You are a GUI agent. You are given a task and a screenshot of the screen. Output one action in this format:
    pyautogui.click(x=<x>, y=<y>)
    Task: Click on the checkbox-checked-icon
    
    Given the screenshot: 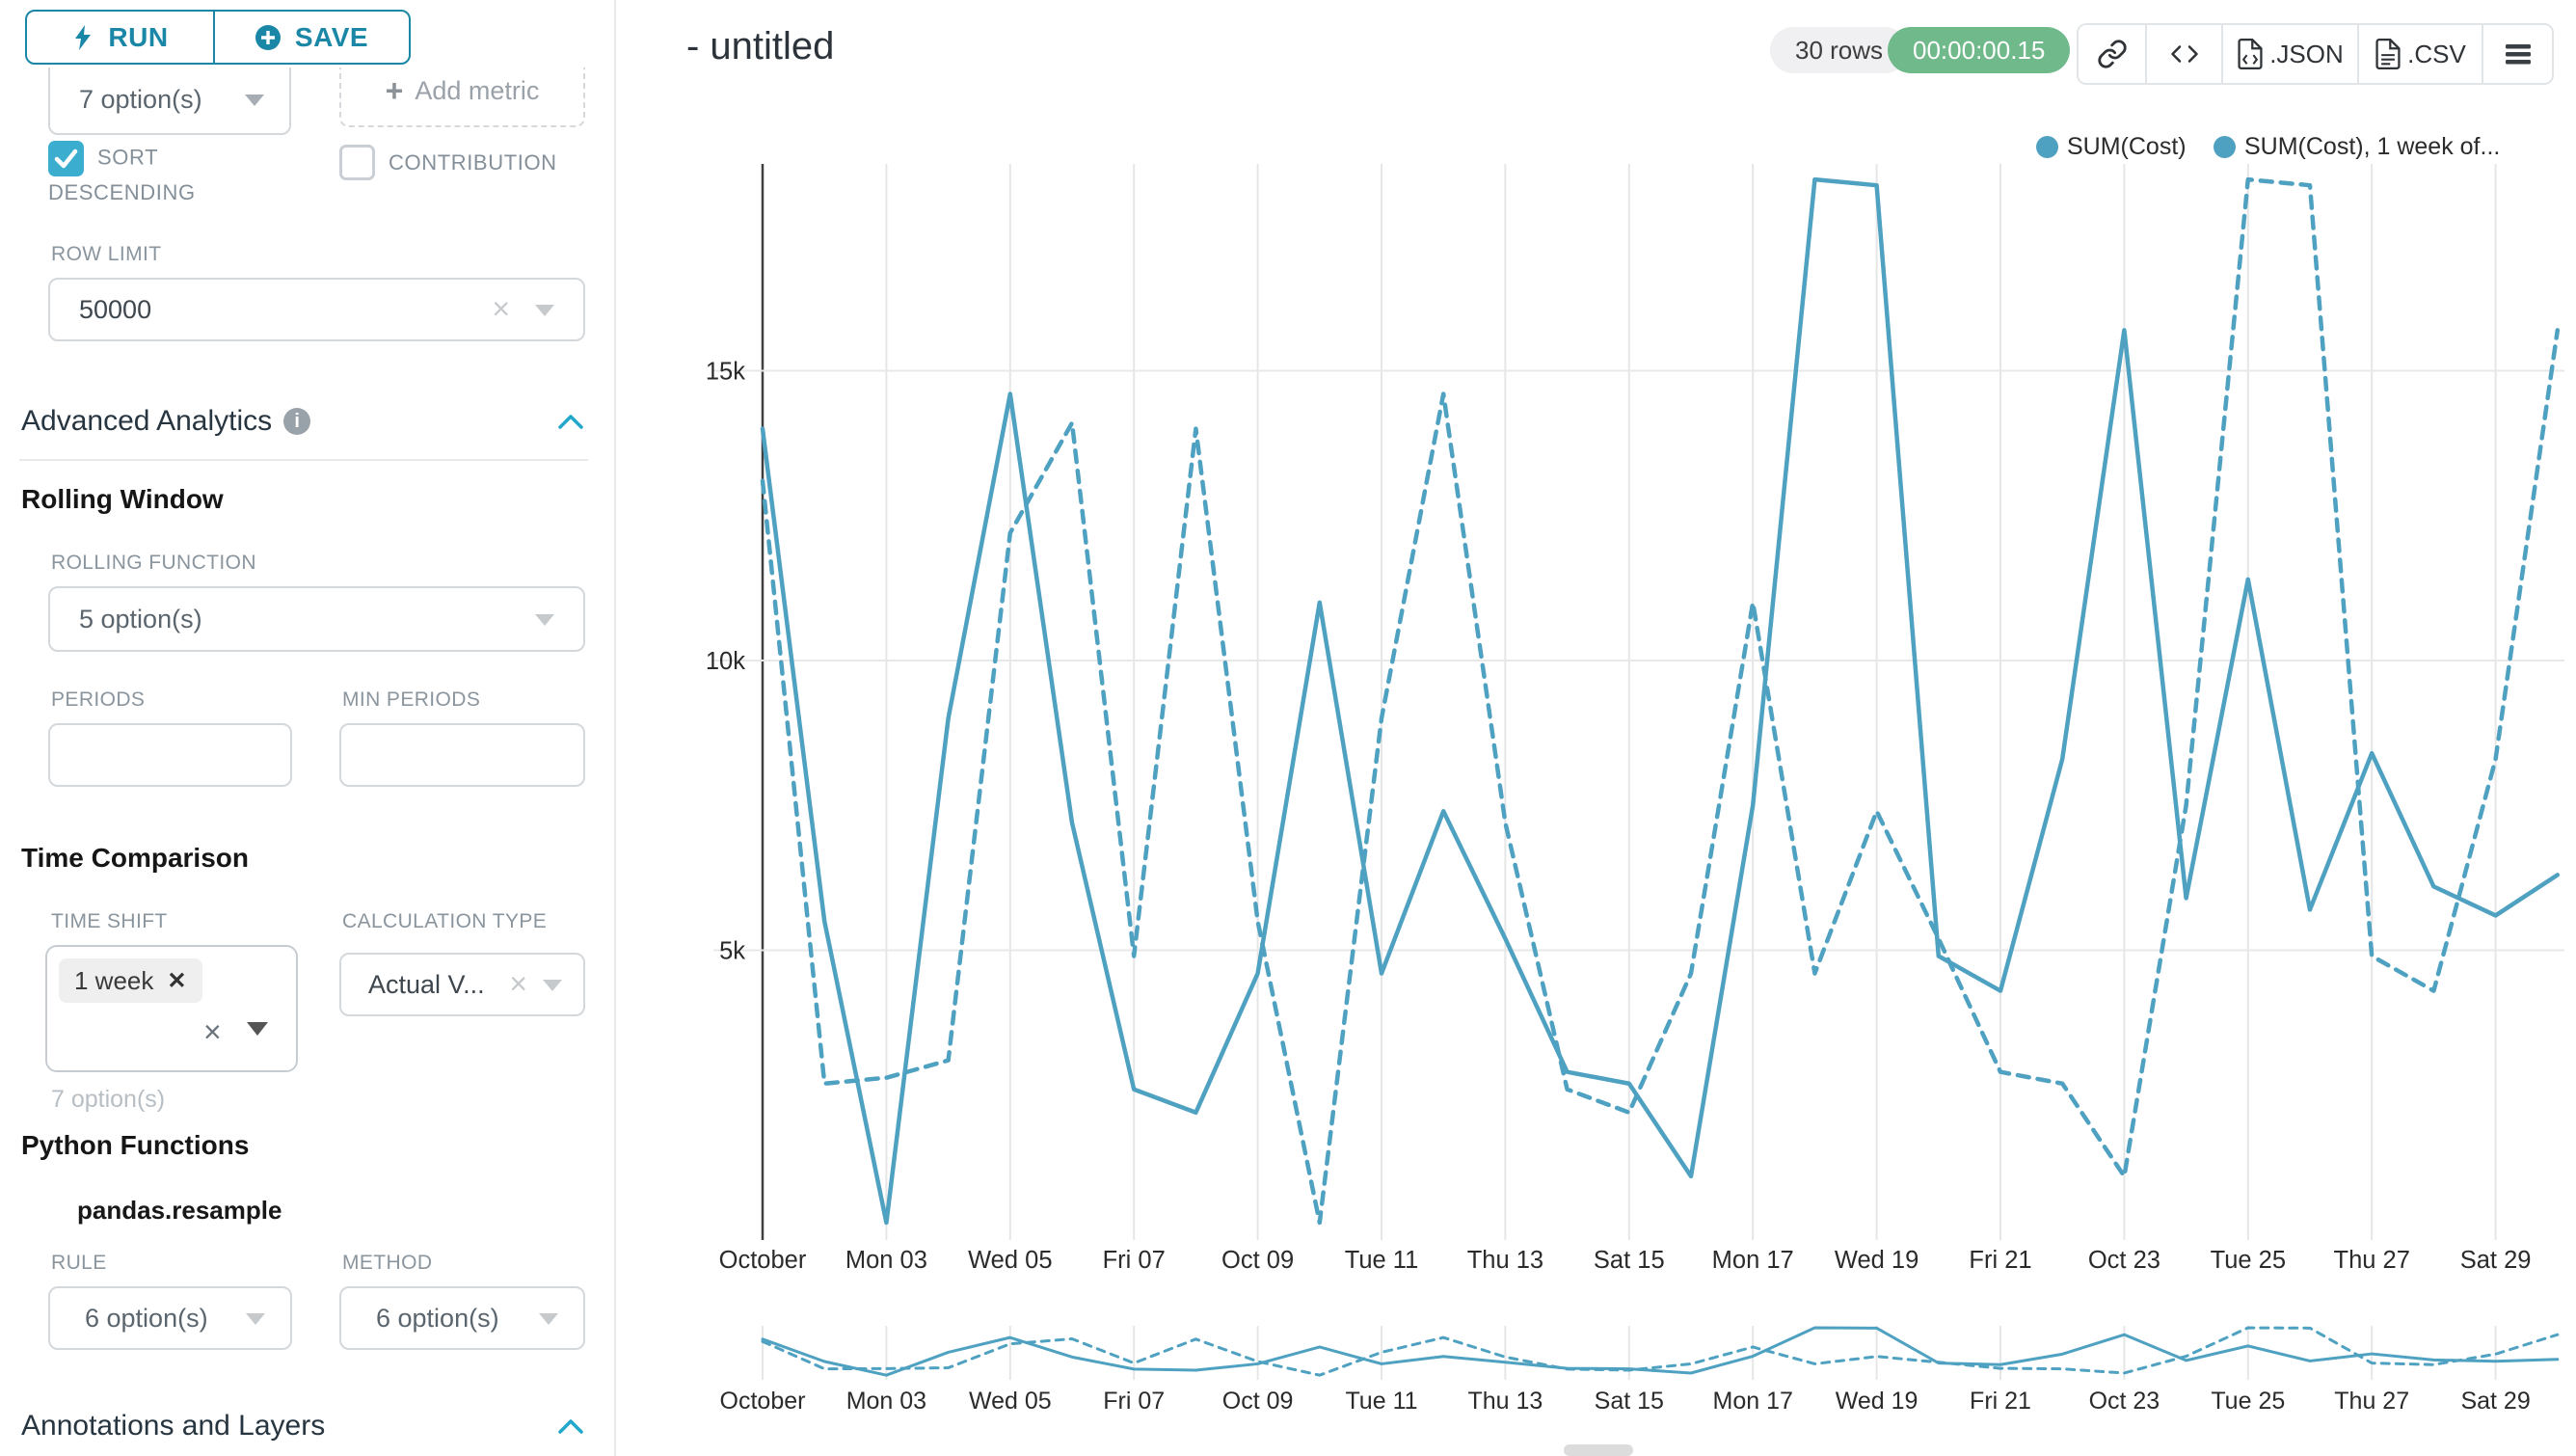 What is the action you would take?
    pyautogui.click(x=66, y=158)
    